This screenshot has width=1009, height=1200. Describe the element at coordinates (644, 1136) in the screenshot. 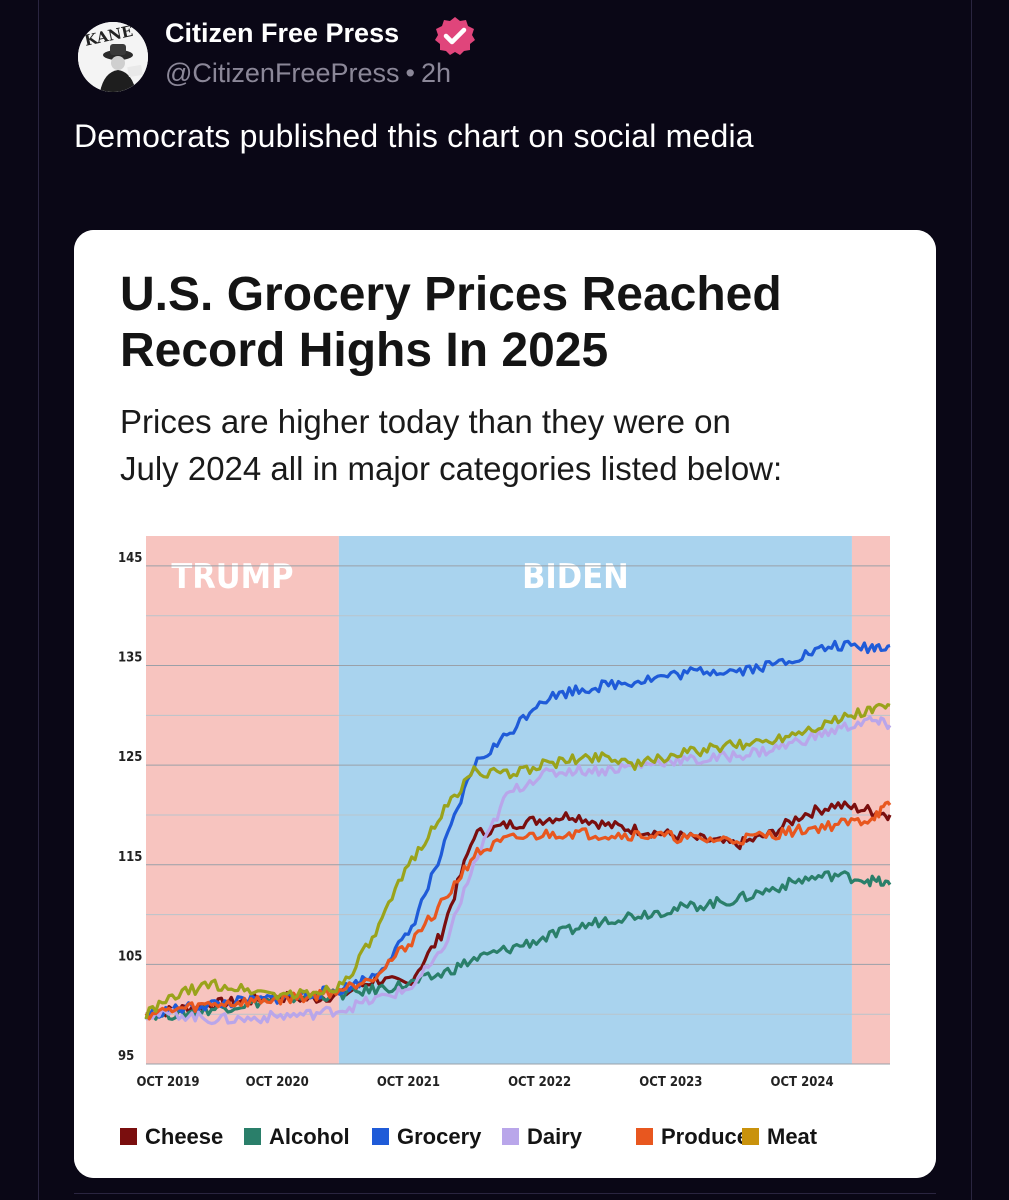

I see `legend-swatch-produce` at that location.